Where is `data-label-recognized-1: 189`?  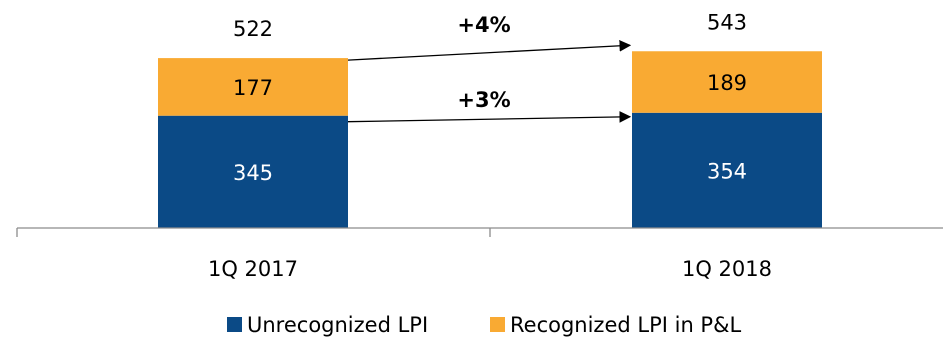
data-label-recognized-1: 189 is located at coordinates (727, 83).